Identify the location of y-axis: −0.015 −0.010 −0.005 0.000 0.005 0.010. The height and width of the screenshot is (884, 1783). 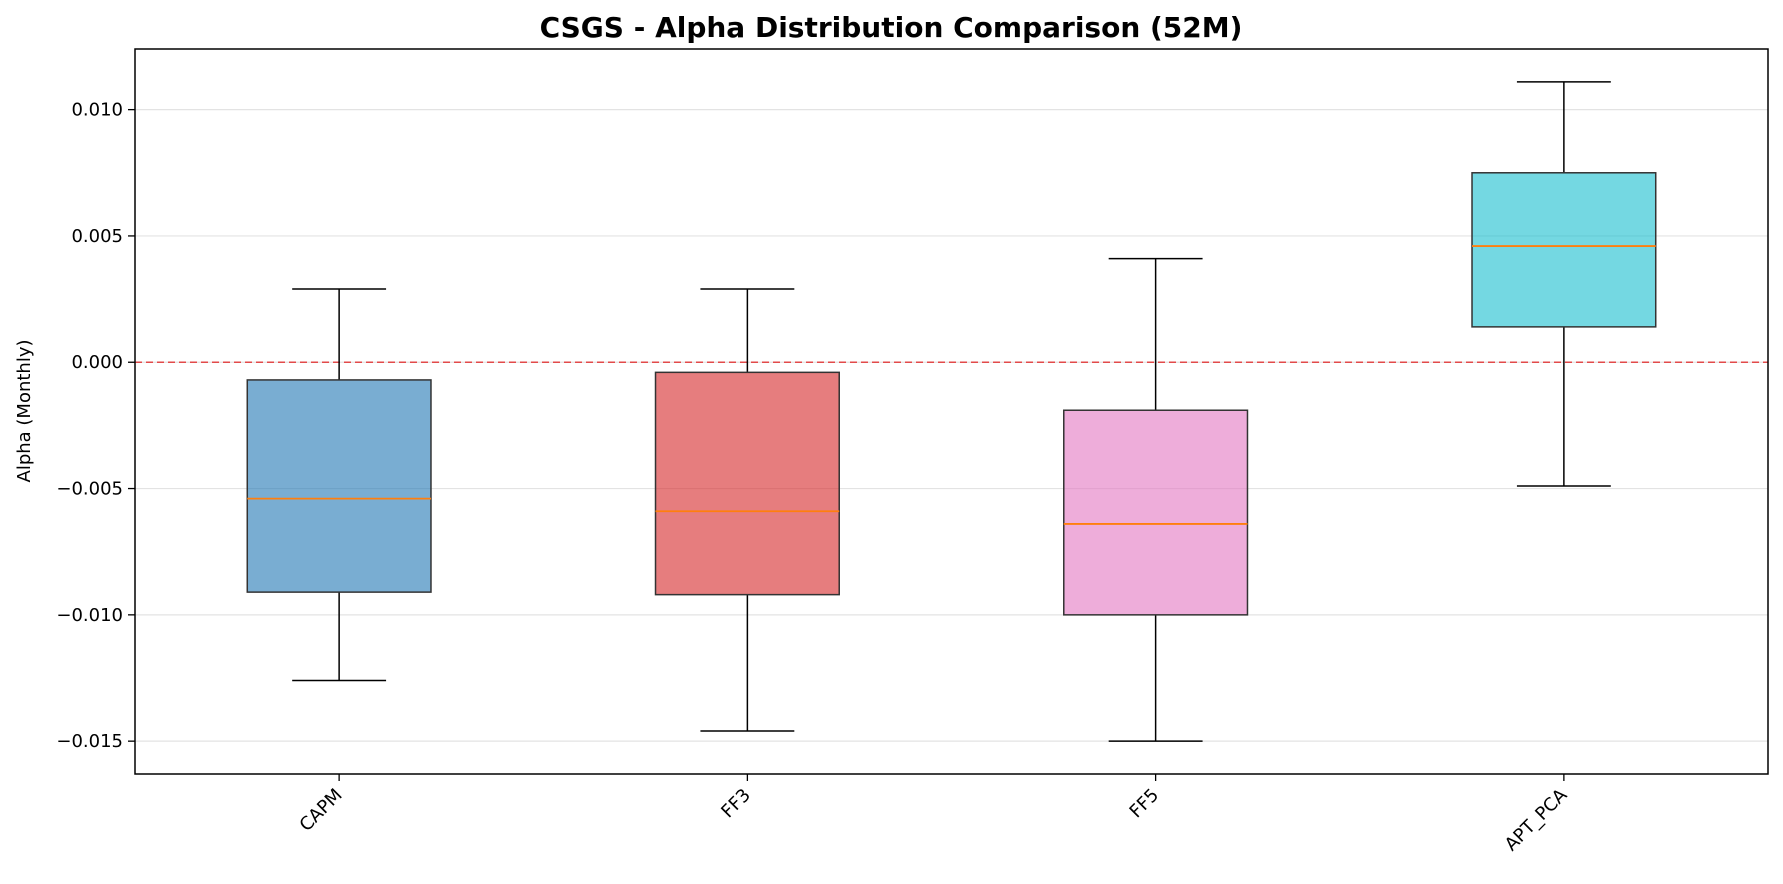
(95, 426).